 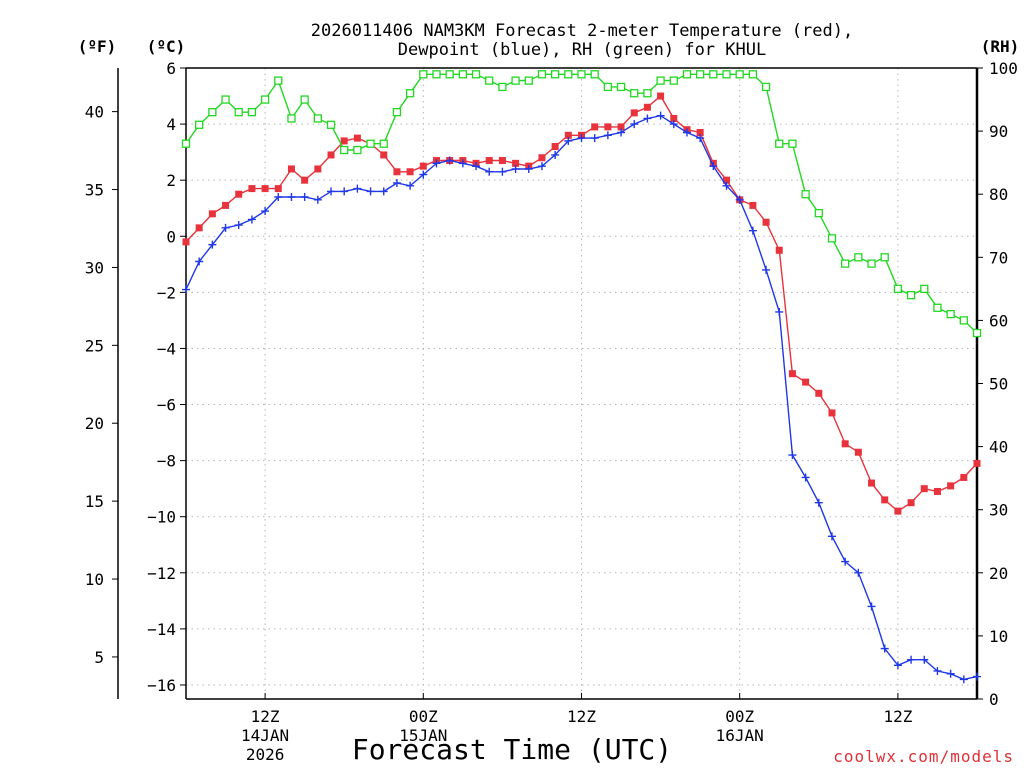 What do you see at coordinates (97, 46) in the screenshot?
I see `fahrenheit-axis-unit: (ºF)` at bounding box center [97, 46].